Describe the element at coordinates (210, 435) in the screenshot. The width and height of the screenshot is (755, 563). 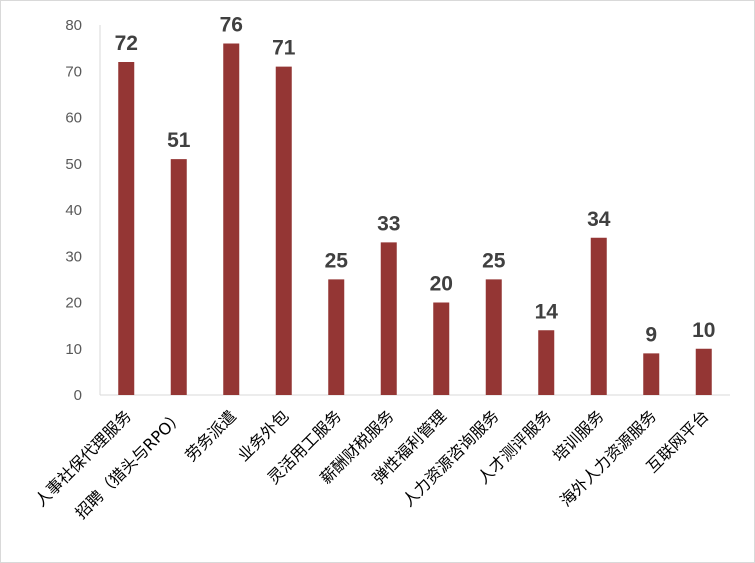
I see `x-tick-label: 劳务派遣` at that location.